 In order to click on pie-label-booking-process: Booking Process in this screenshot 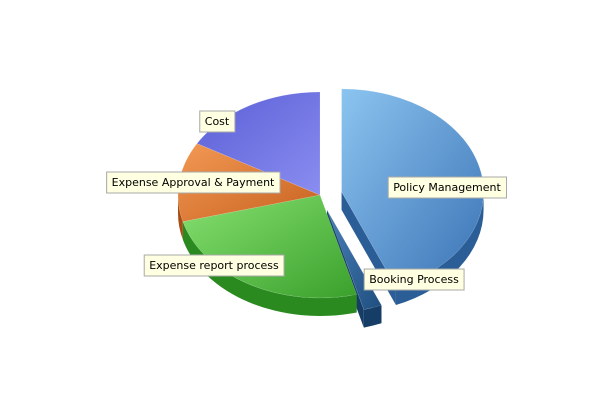, I will do `click(414, 279)`.